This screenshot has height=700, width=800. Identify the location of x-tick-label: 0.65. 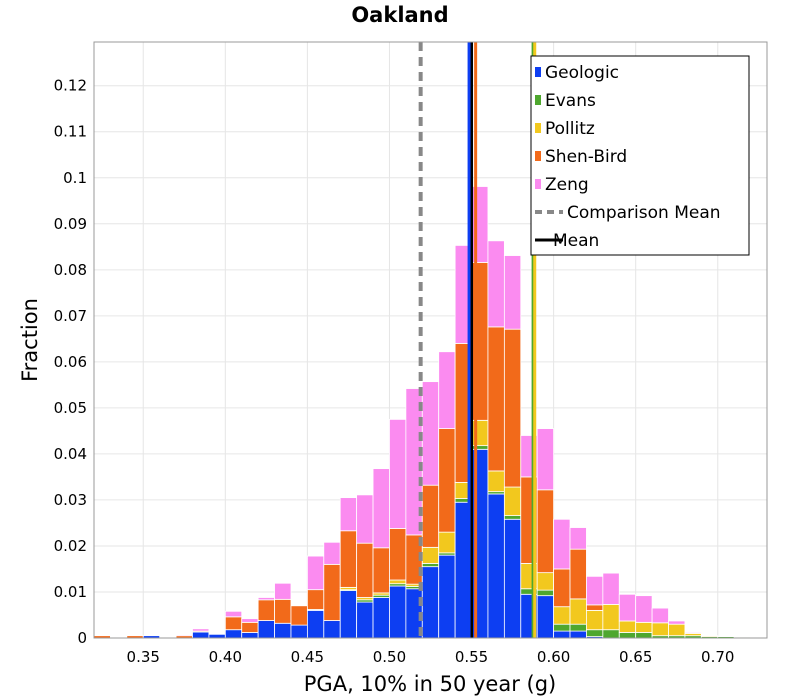
(635, 657).